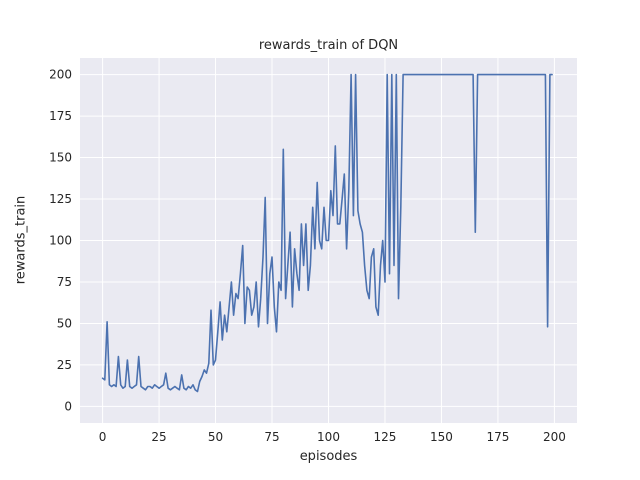 This screenshot has width=640, height=480. What do you see at coordinates (328, 437) in the screenshot?
I see `x-tick-label: 100` at bounding box center [328, 437].